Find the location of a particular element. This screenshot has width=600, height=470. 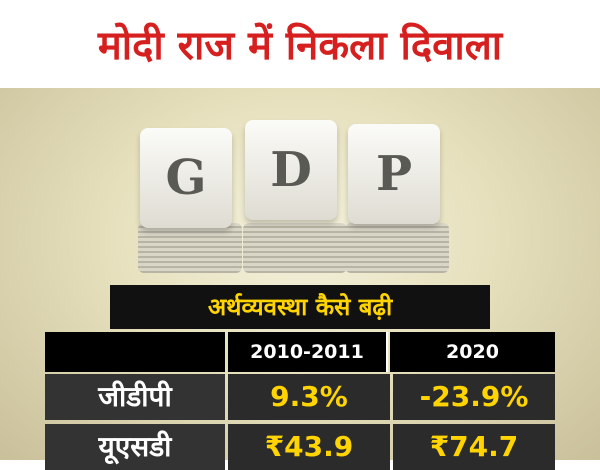

header-cell is located at coordinates (135, 352).